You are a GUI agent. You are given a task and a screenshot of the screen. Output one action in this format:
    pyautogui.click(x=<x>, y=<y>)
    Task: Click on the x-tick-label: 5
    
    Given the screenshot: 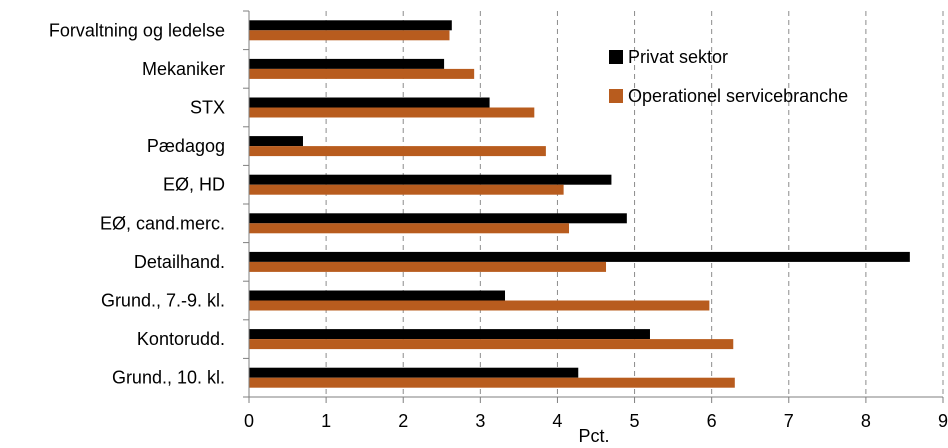 What is the action you would take?
    pyautogui.click(x=635, y=421)
    